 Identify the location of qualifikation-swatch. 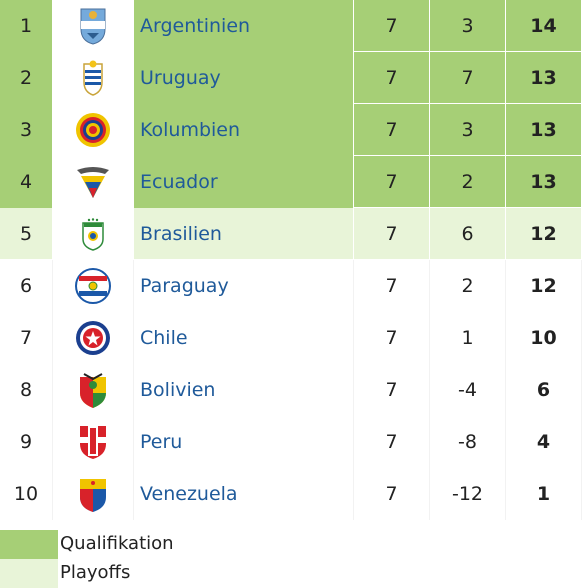
(29, 544).